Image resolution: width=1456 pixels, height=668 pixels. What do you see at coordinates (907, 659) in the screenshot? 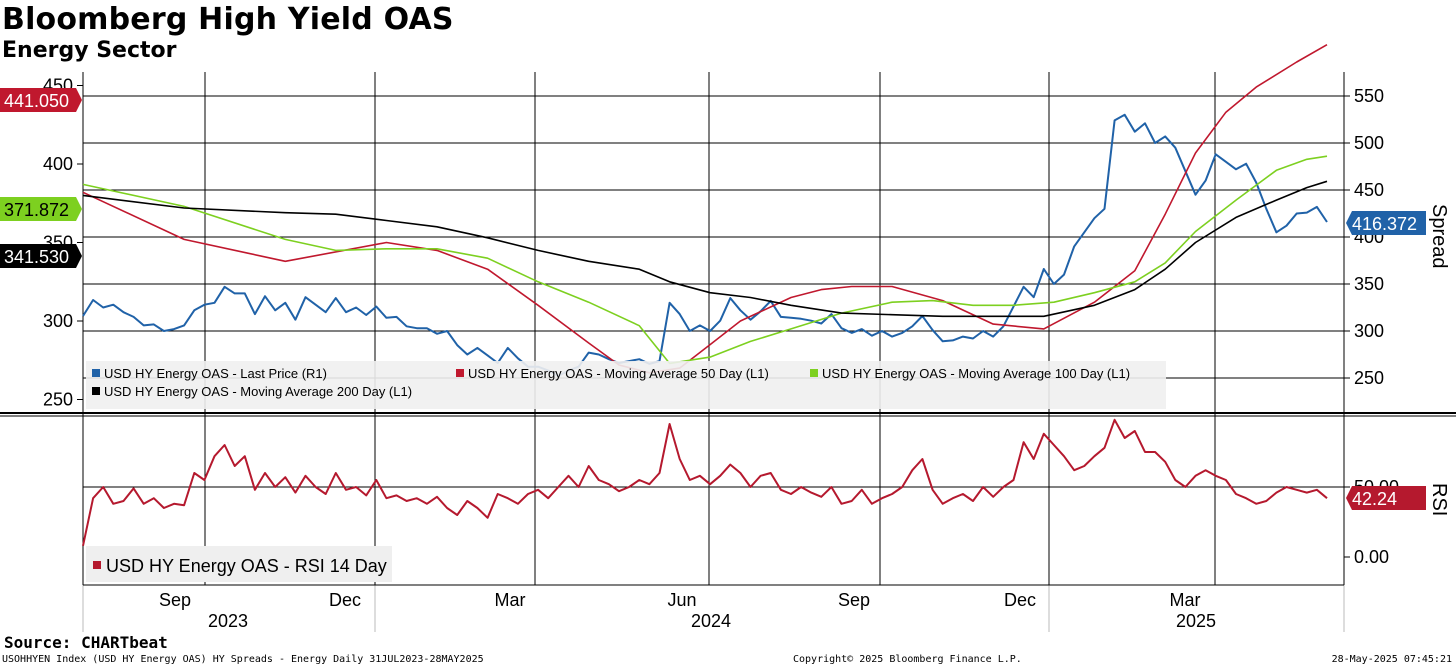
I see `copyright: Copyright© 2025 Bloomberg Finance L.P.` at bounding box center [907, 659].